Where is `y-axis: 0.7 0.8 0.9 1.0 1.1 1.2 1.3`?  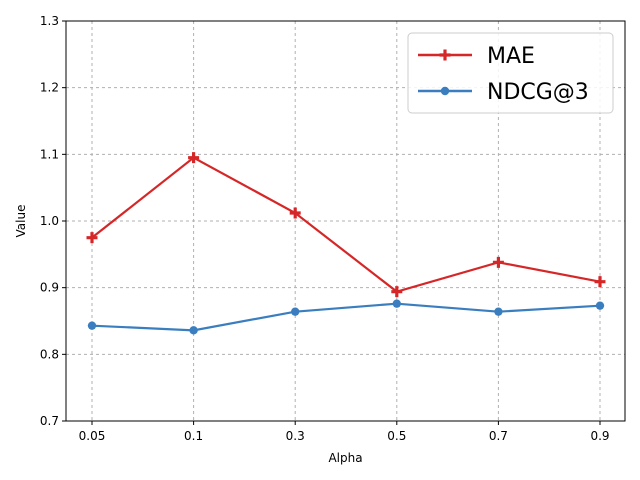 y-axis: 0.7 0.8 0.9 1.0 1.1 1.2 1.3 is located at coordinates (53, 221).